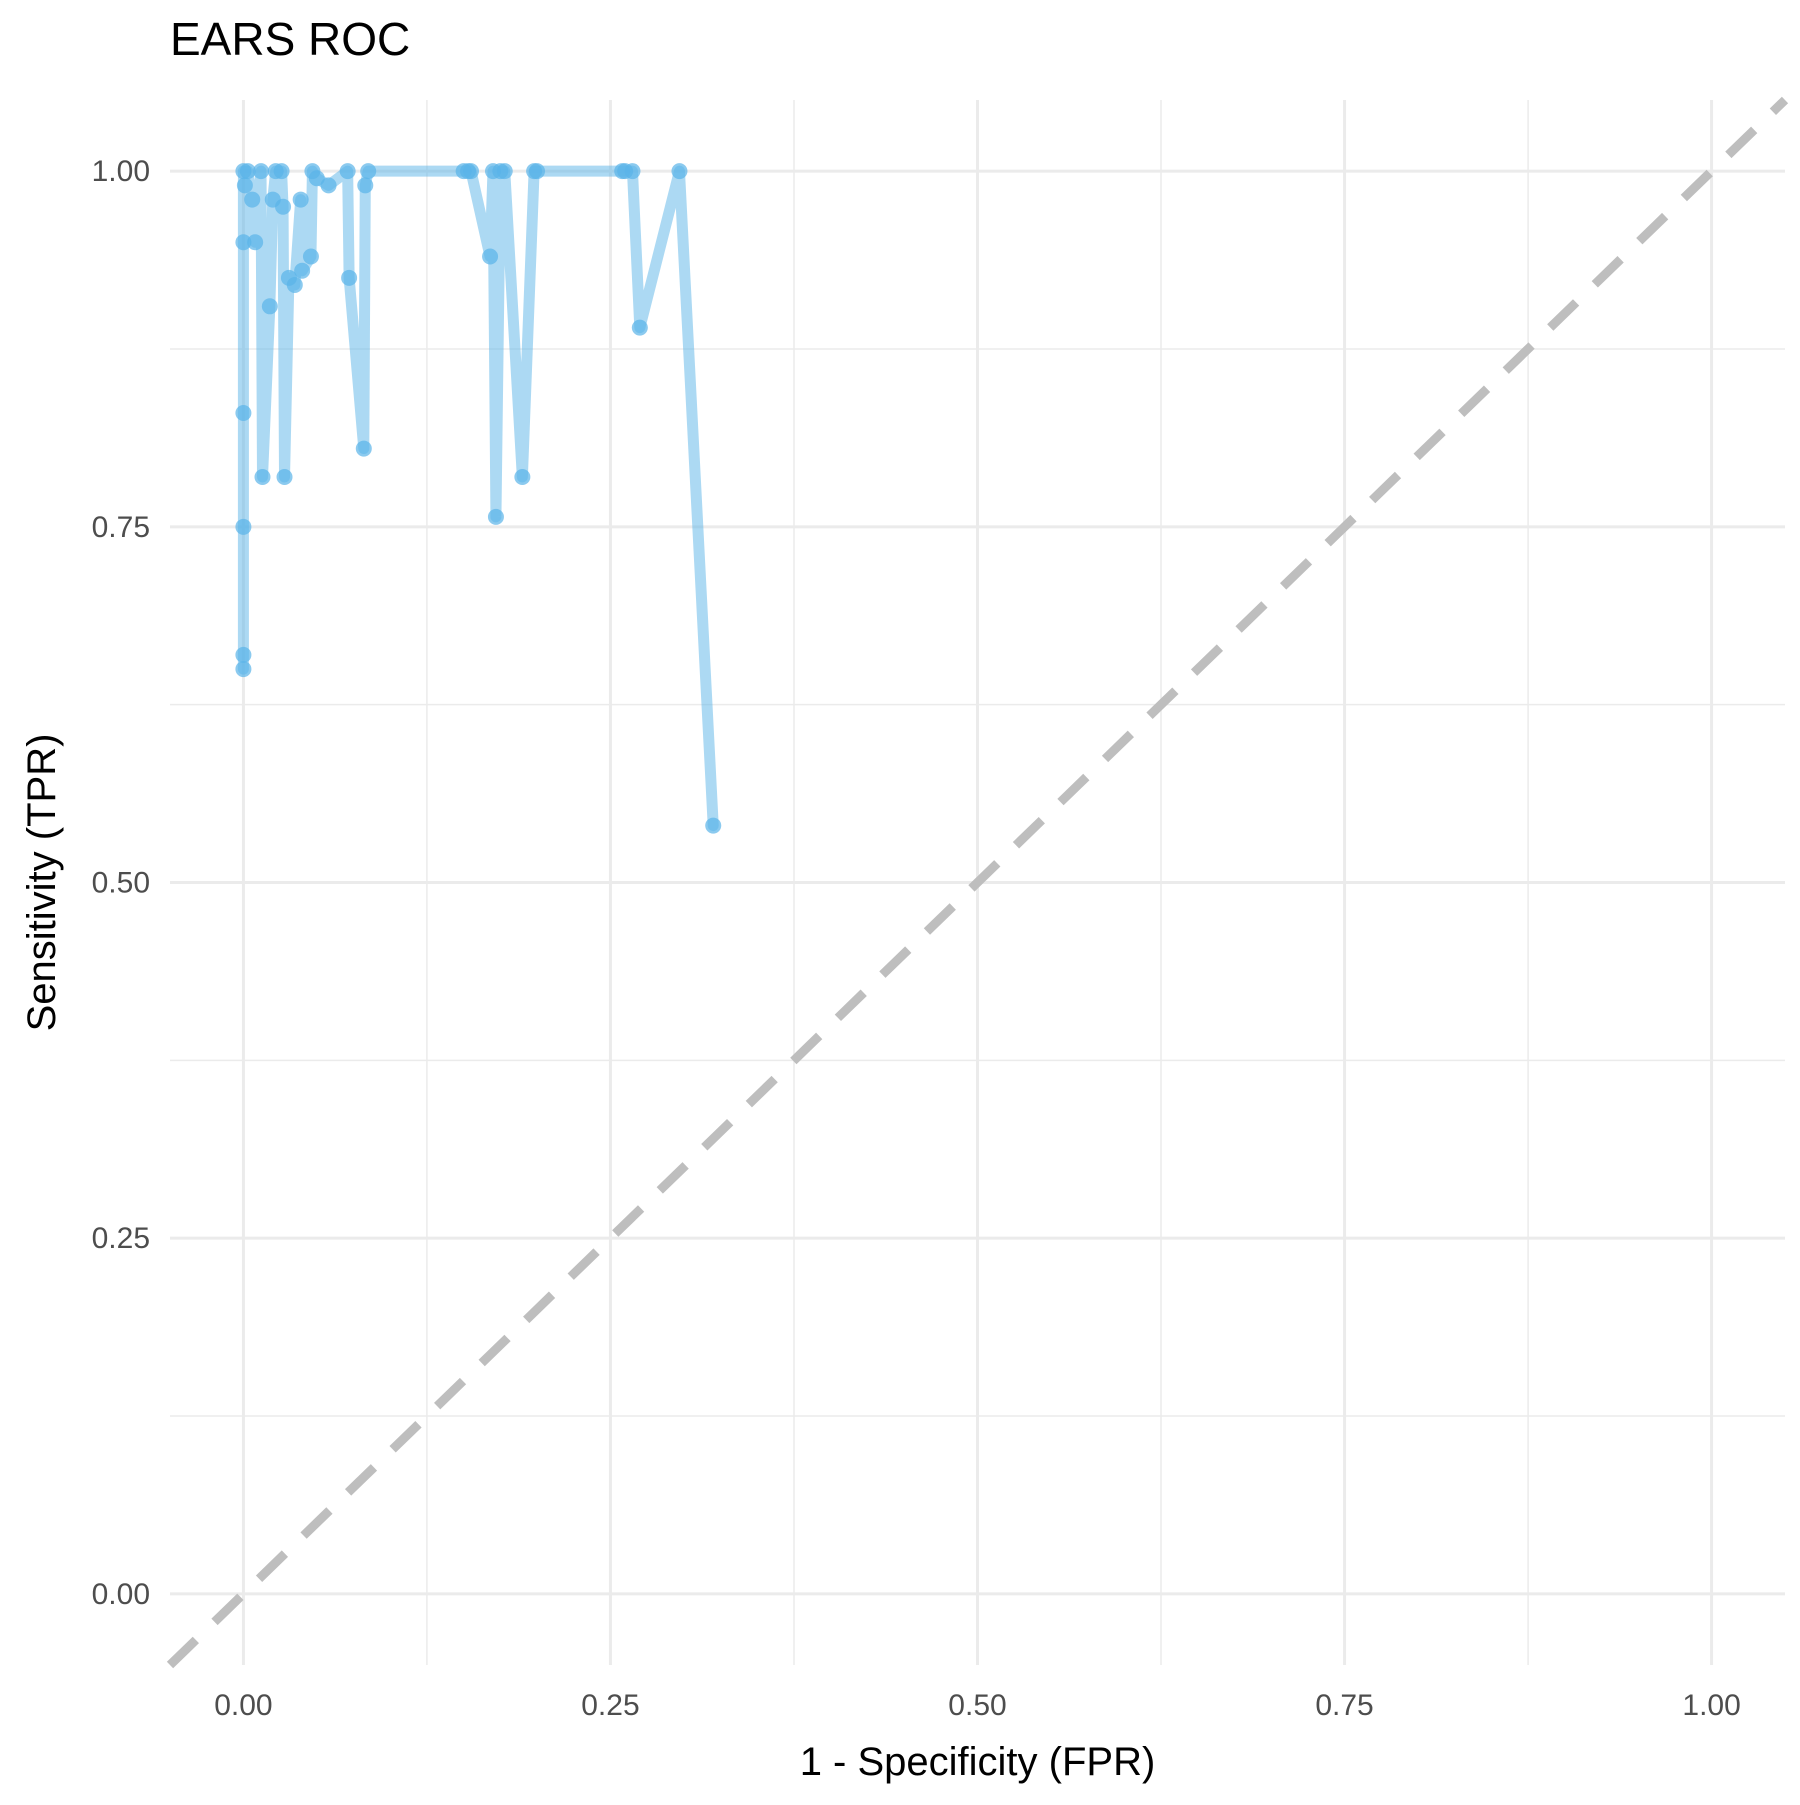 This screenshot has height=1805, width=1800. I want to click on roc-curve-line, so click(478, 498).